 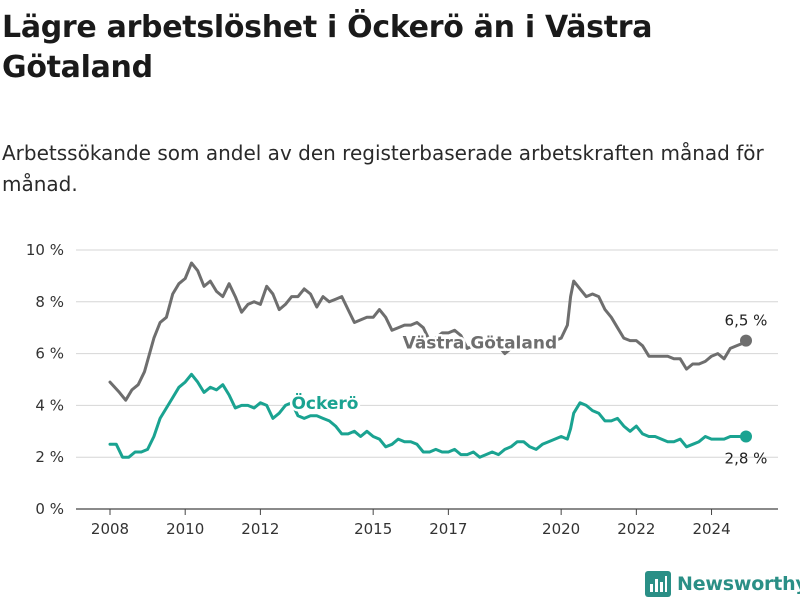 What do you see at coordinates (45, 250) in the screenshot?
I see `y-tick-label: 10 %` at bounding box center [45, 250].